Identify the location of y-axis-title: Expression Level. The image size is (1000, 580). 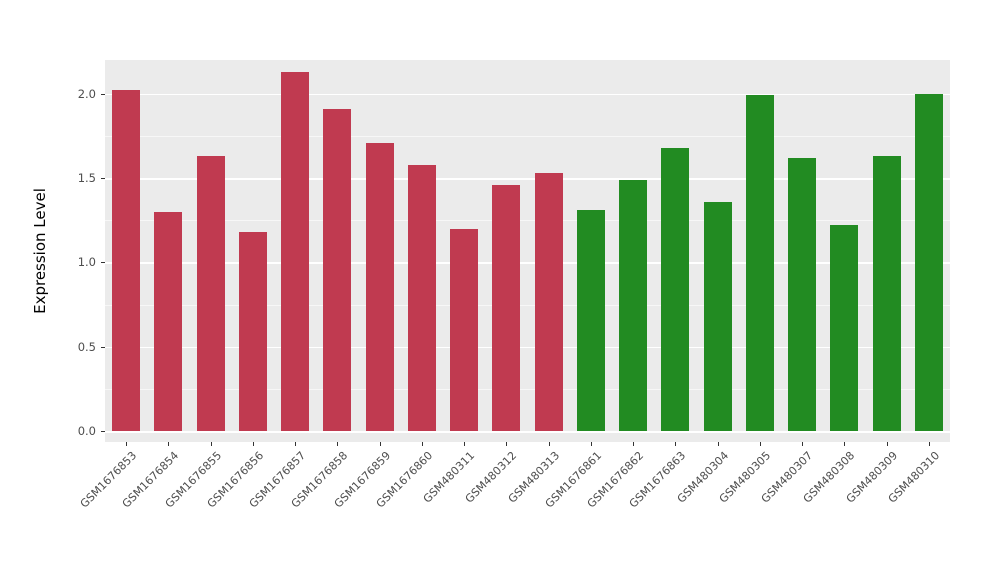
(40, 251).